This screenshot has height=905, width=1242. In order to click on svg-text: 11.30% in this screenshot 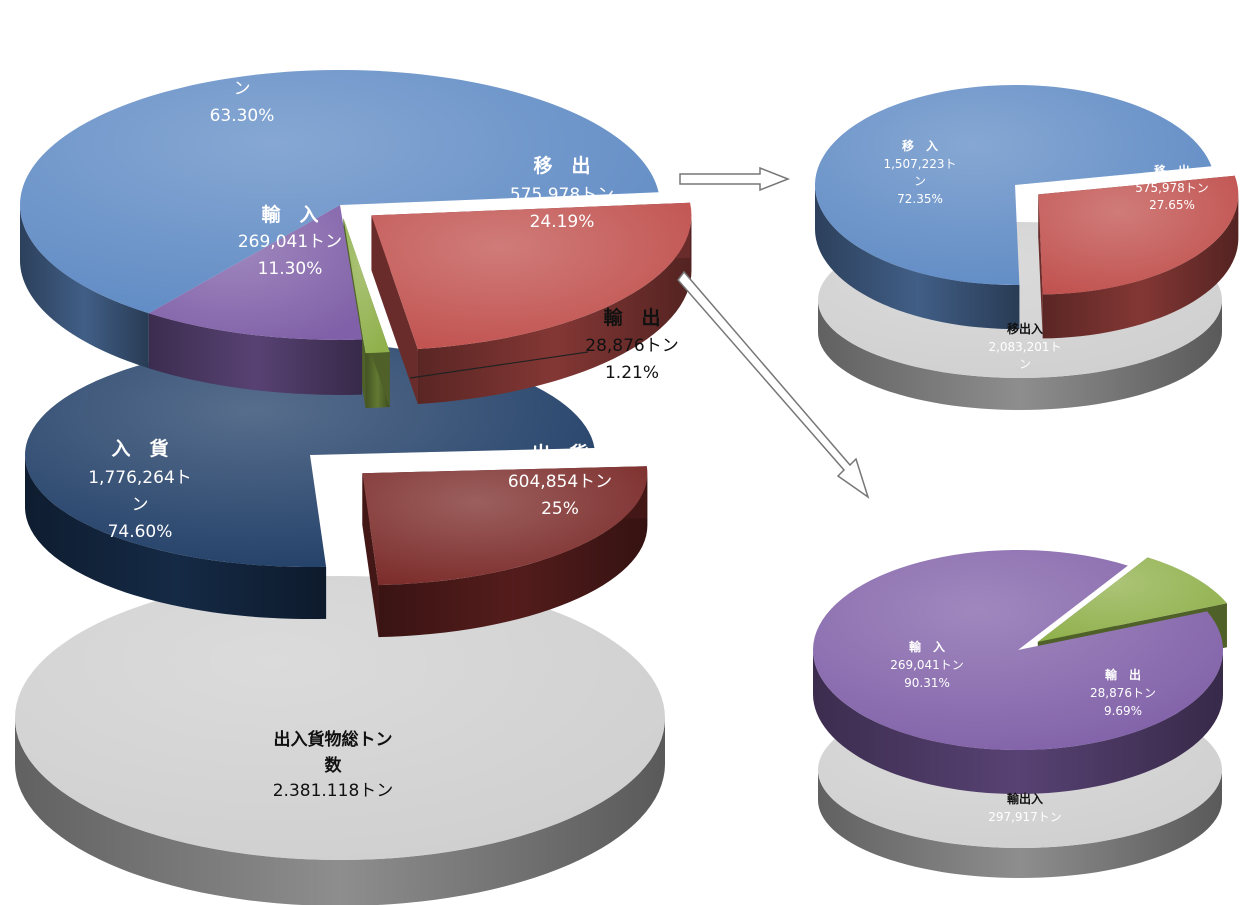, I will do `click(290, 269)`.